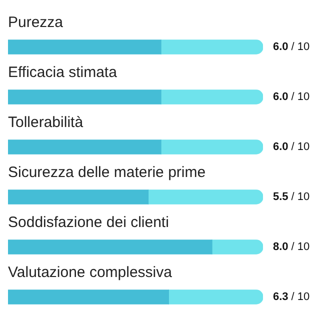  What do you see at coordinates (90, 273) in the screenshot?
I see `y-tick-label: Valutazione complessiva` at bounding box center [90, 273].